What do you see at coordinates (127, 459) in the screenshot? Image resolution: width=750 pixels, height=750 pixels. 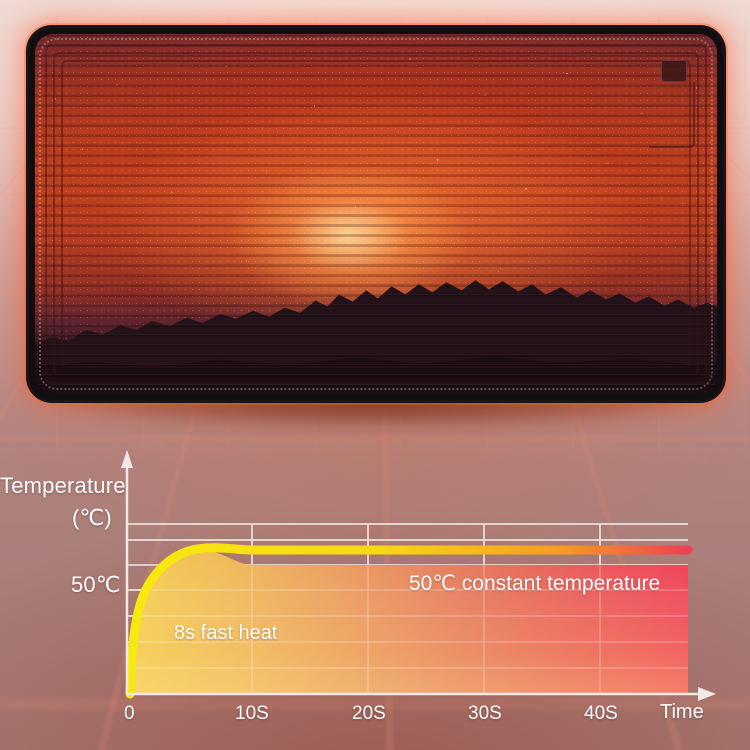 I see `y-axis-arrow` at bounding box center [127, 459].